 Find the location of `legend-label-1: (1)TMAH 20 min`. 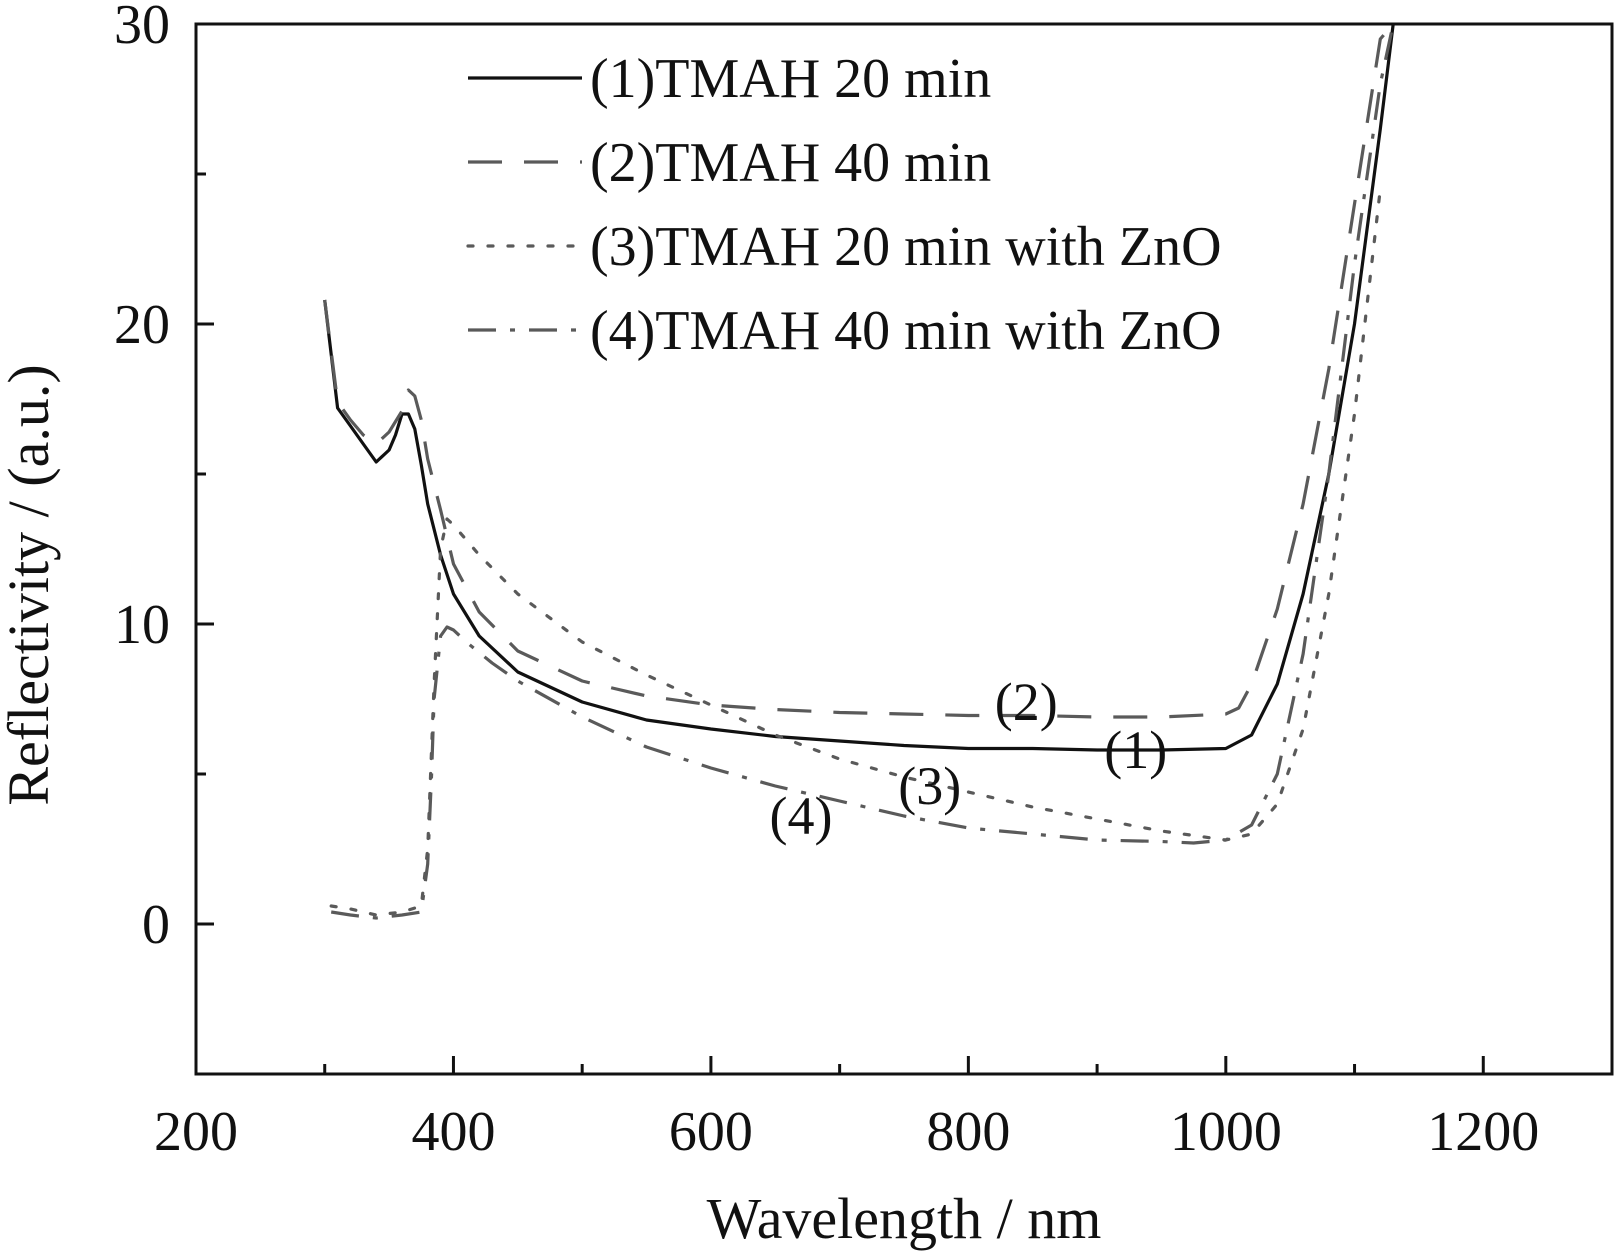

legend-label-1: (1)TMAH 20 min is located at coordinates (790, 79).